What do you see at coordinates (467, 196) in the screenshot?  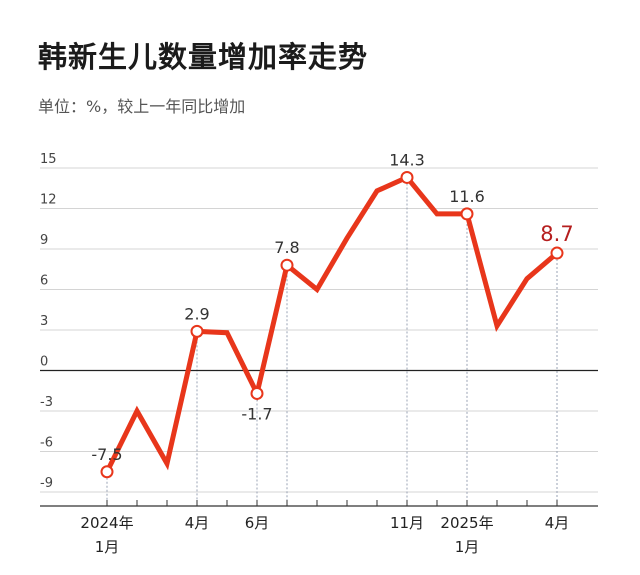 I see `data-label: 11.6` at bounding box center [467, 196].